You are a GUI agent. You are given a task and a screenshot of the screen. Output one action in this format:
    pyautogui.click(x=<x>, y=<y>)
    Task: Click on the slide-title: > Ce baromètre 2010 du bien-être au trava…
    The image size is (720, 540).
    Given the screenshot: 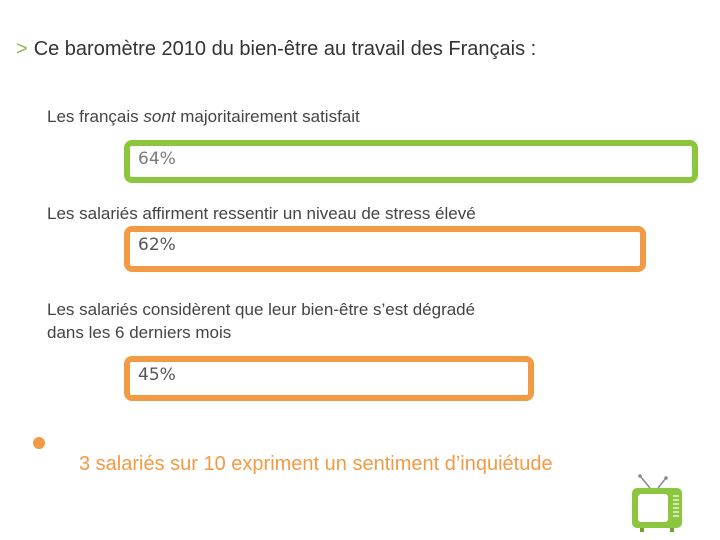 What is the action you would take?
    pyautogui.click(x=276, y=49)
    